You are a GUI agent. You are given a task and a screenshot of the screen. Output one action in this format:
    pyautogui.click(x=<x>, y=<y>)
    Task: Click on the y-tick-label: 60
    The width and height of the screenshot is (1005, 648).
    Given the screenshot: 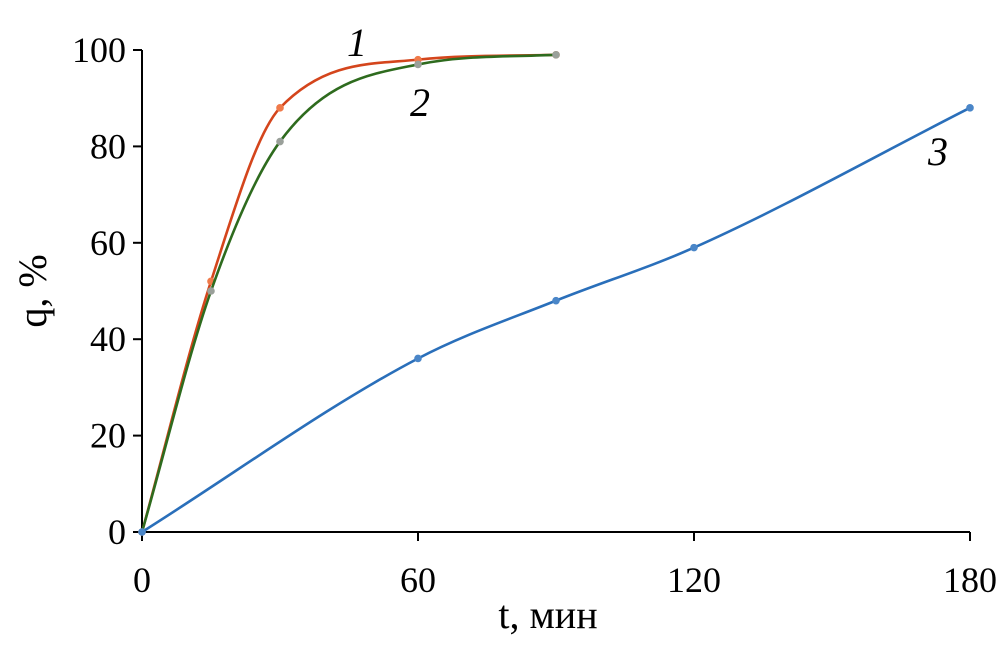 What is the action you would take?
    pyautogui.click(x=108, y=243)
    